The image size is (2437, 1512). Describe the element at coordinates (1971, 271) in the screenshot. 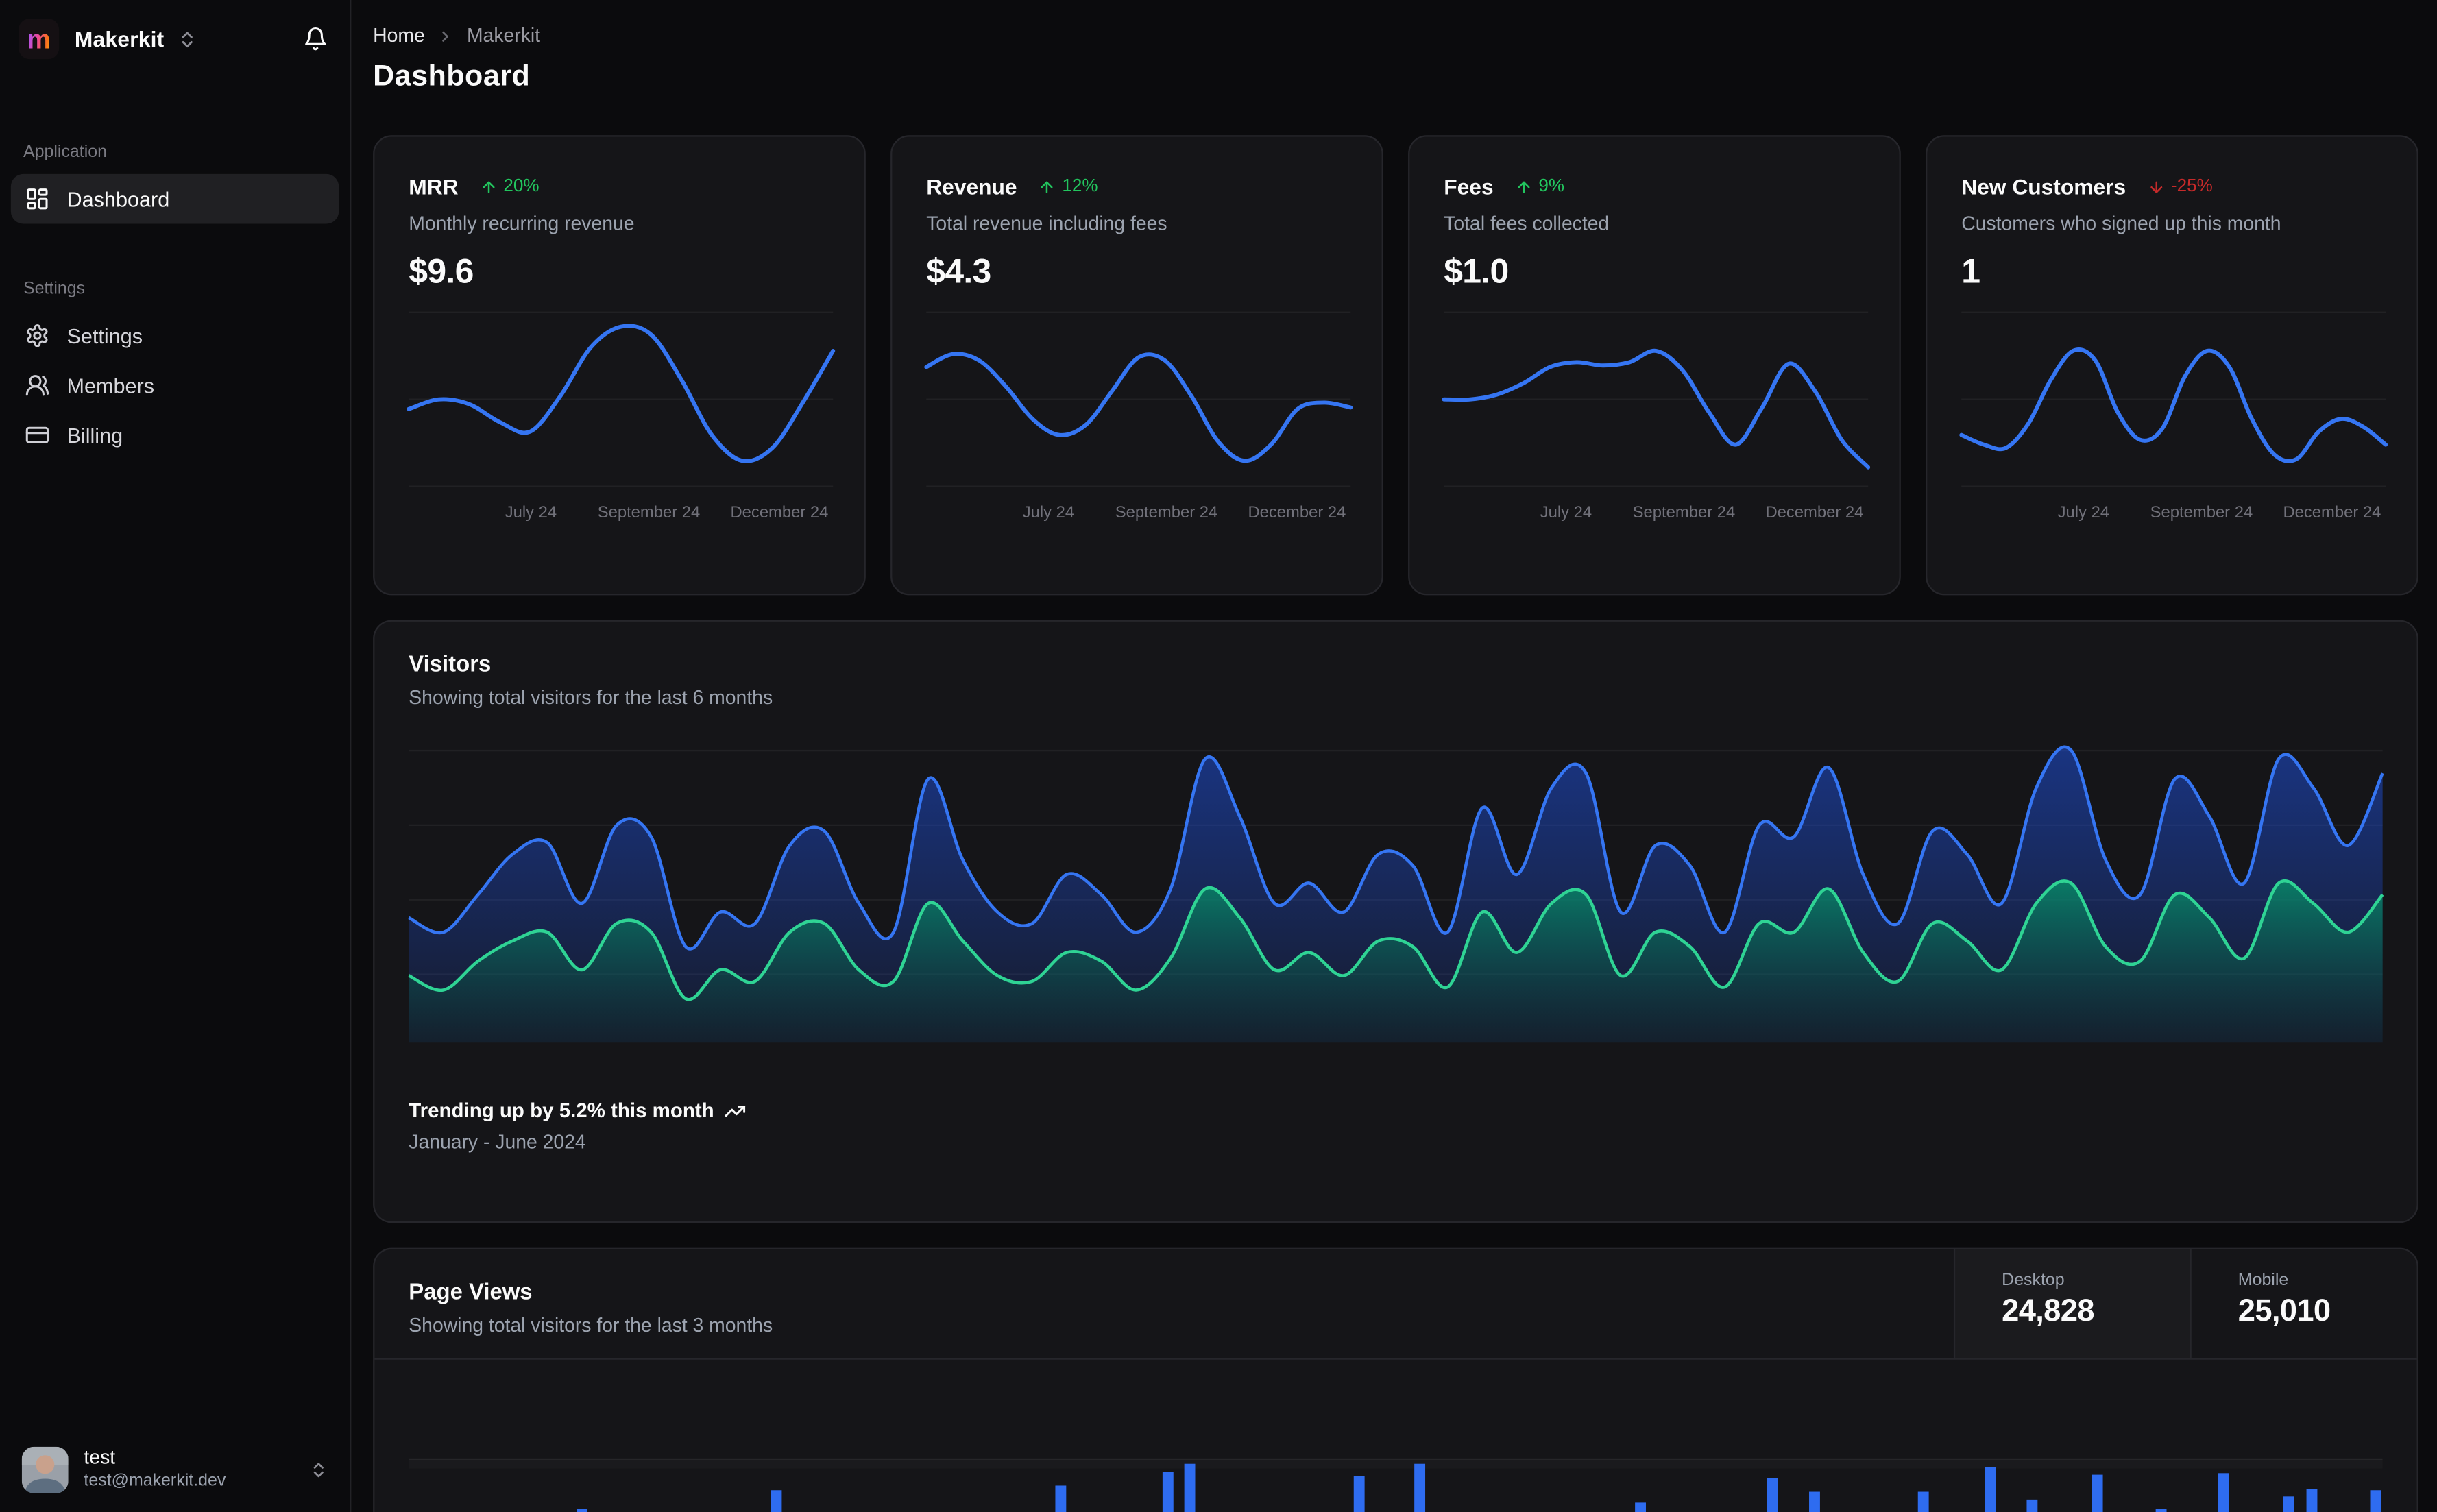

I see `stat-value: 1` at that location.